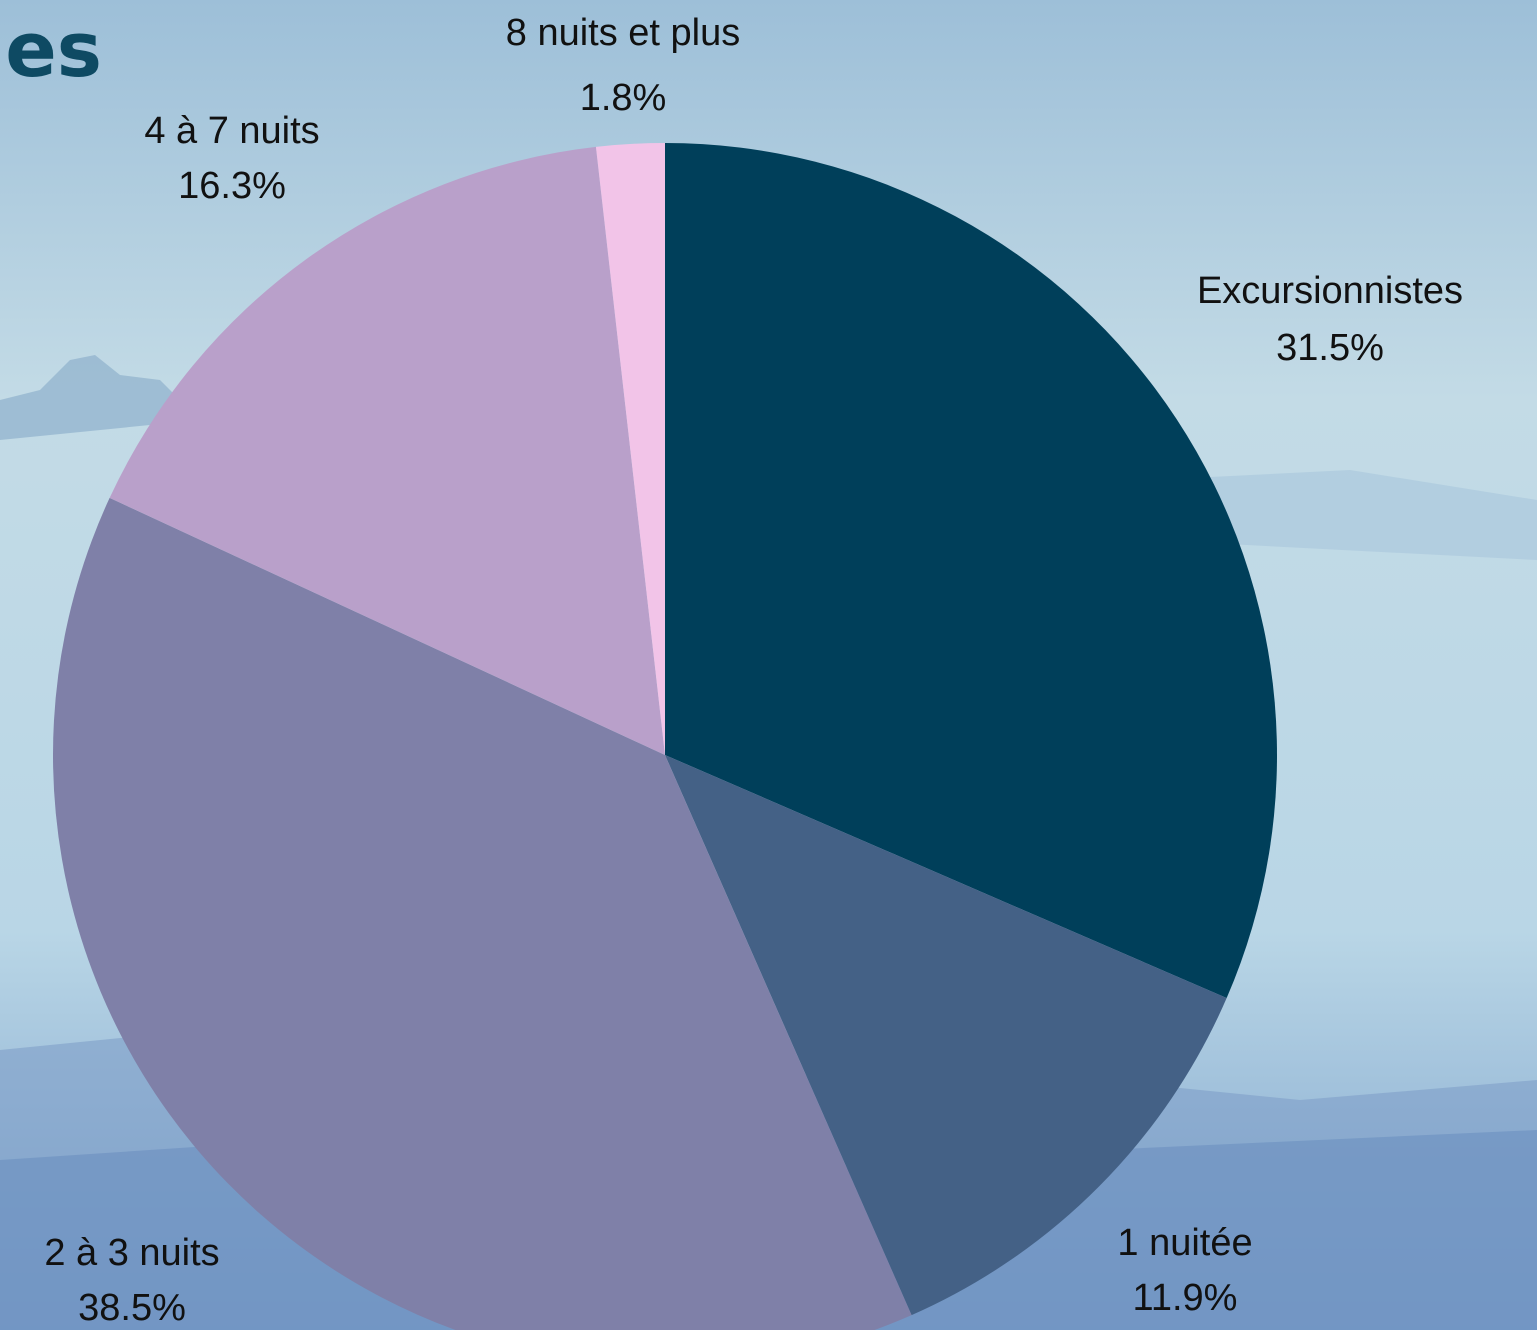 This screenshot has height=1330, width=1537. I want to click on chart-title: es, so click(53, 49).